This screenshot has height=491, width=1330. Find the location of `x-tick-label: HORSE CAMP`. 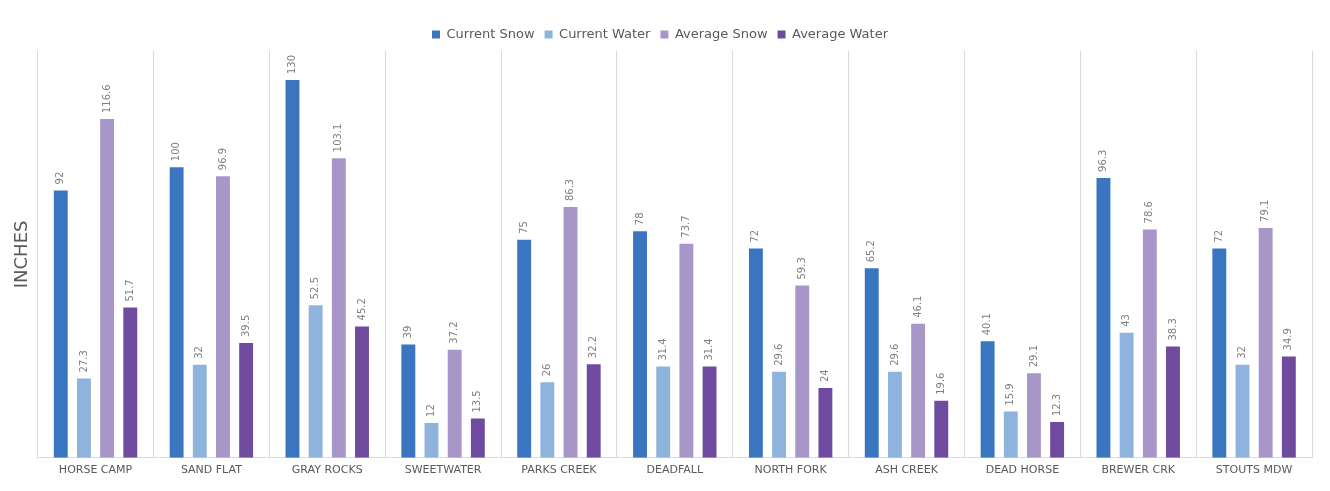

x-tick-label: HORSE CAMP is located at coordinates (95, 470).